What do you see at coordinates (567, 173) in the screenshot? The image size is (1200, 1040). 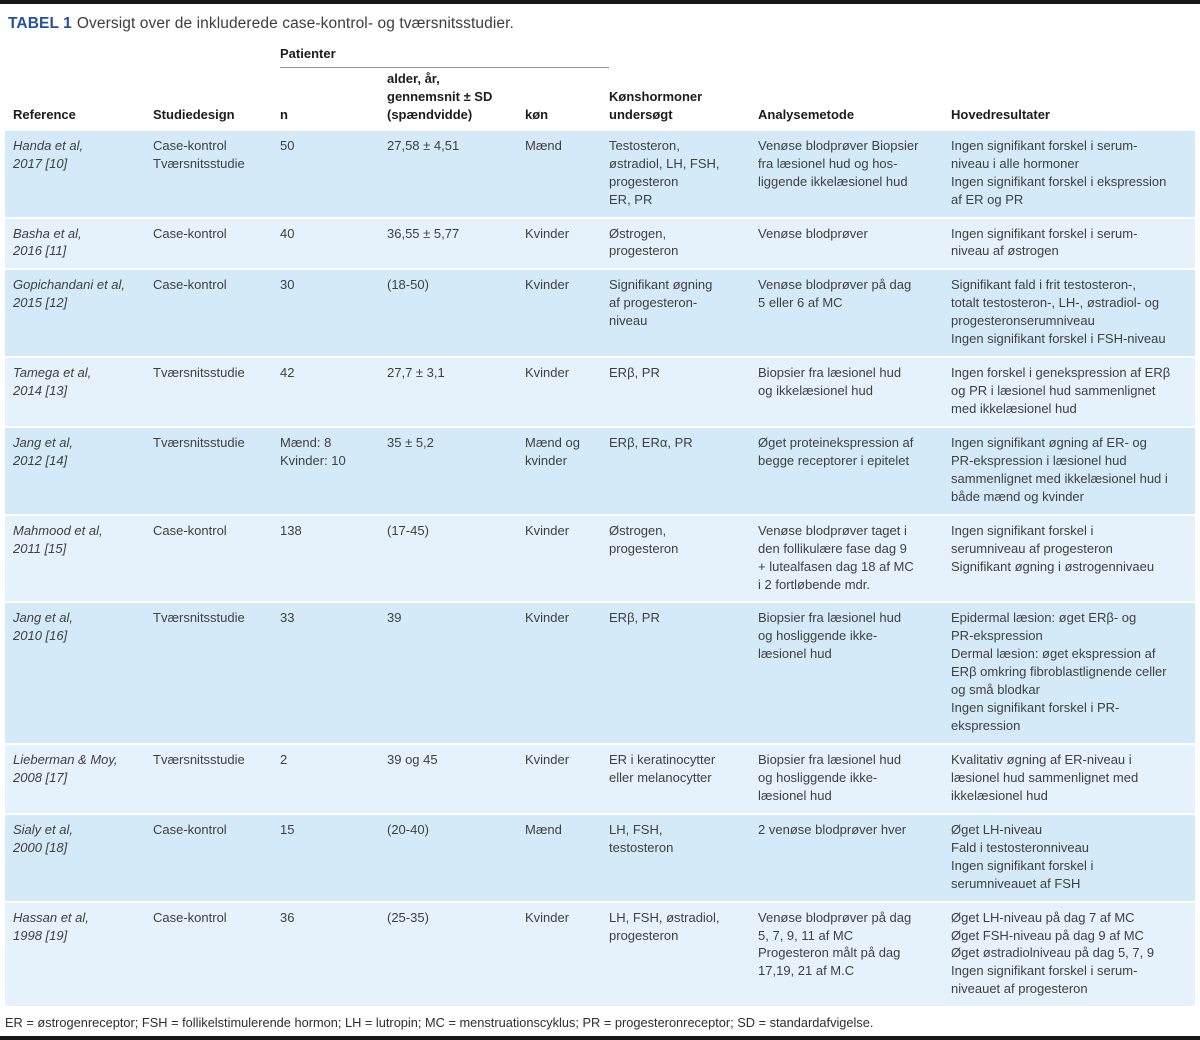 I see `cell-sex: Mænd` at bounding box center [567, 173].